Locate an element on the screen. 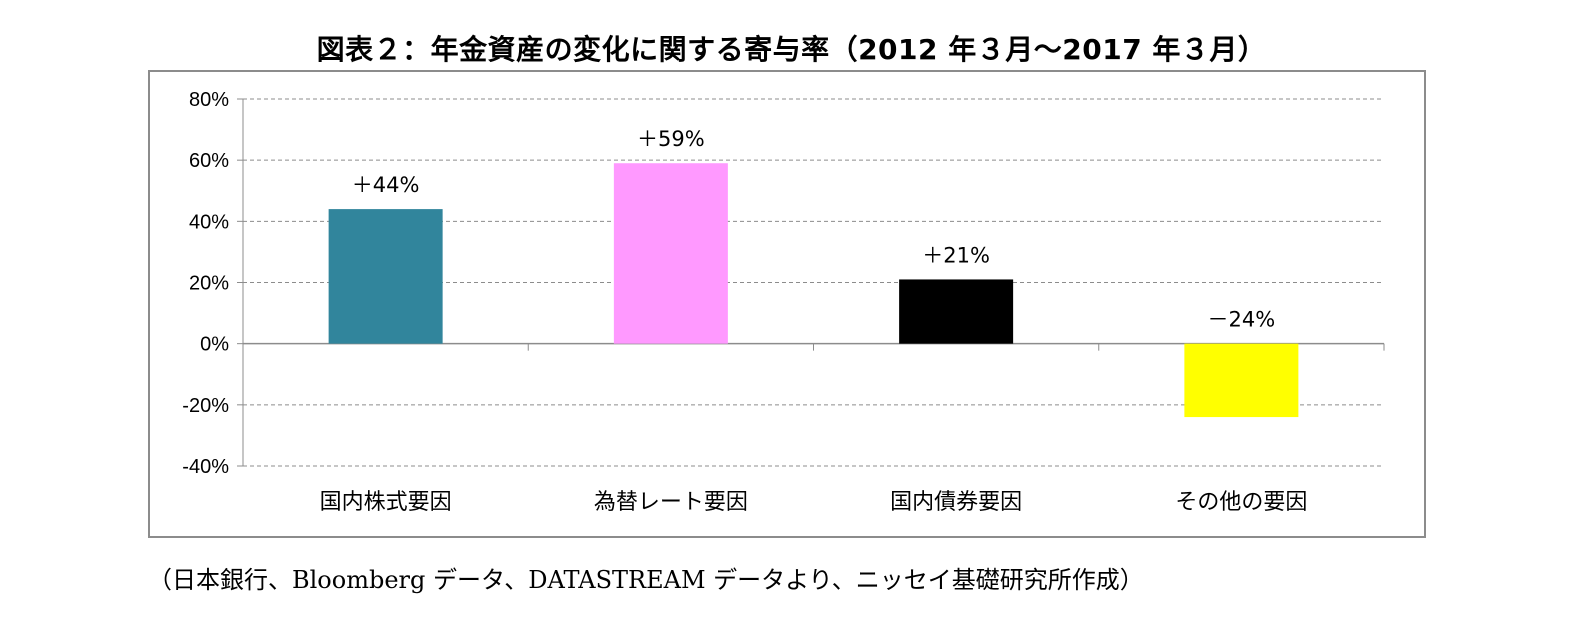 This screenshot has height=625, width=1583. data-label: －24% is located at coordinates (1242, 320).